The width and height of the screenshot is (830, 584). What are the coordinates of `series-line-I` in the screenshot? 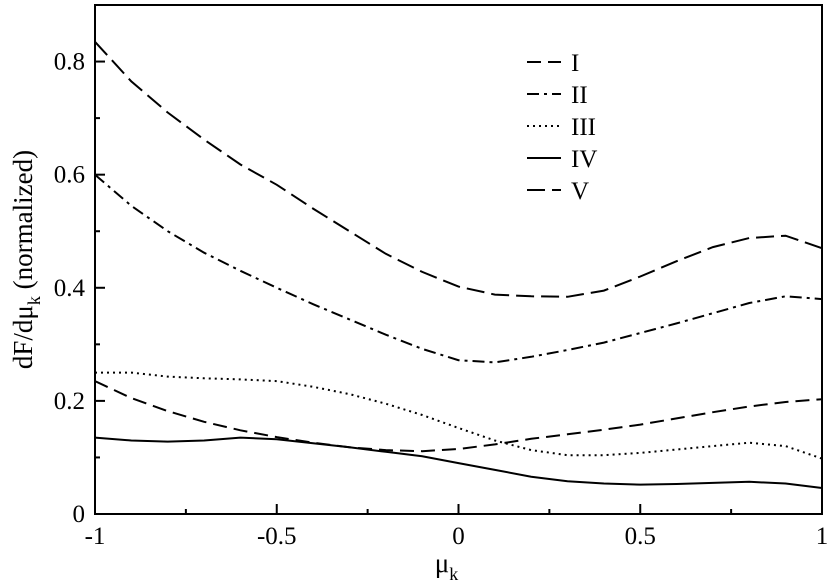 It's located at (458, 416).